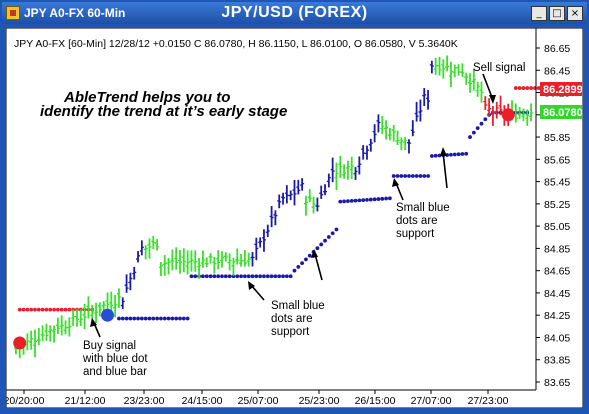 The image size is (589, 414). I want to click on y-tick-label: 84.65, so click(557, 272).